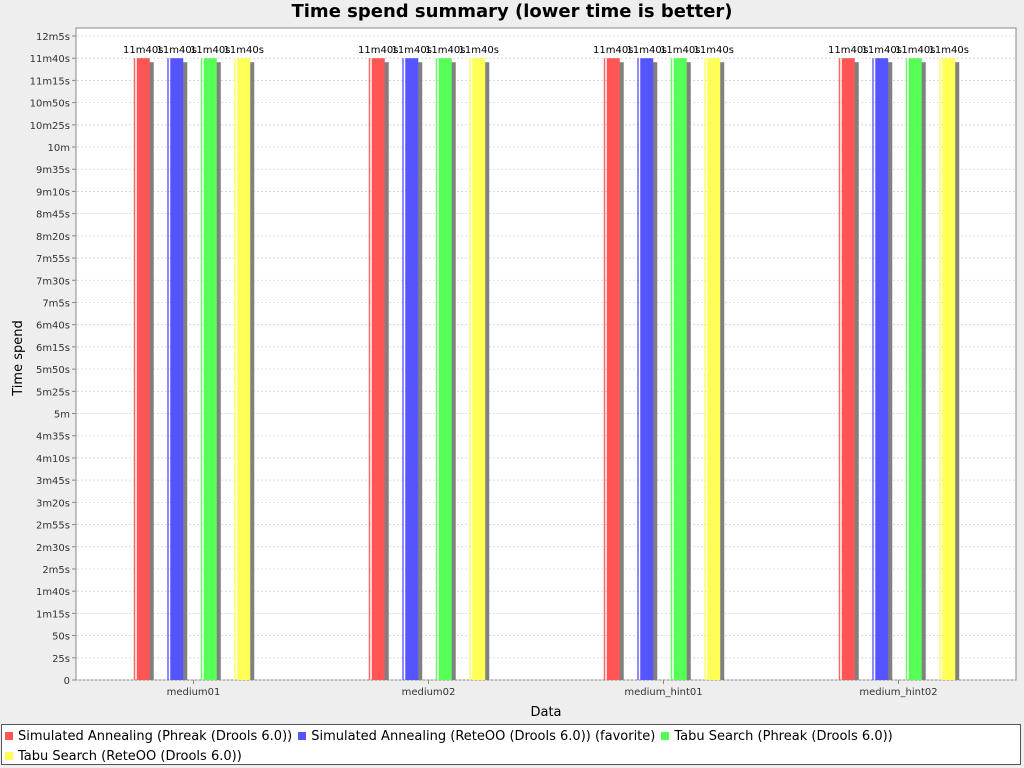 This screenshot has width=1024, height=768. I want to click on y-tick-label: 2m30s, so click(53, 548).